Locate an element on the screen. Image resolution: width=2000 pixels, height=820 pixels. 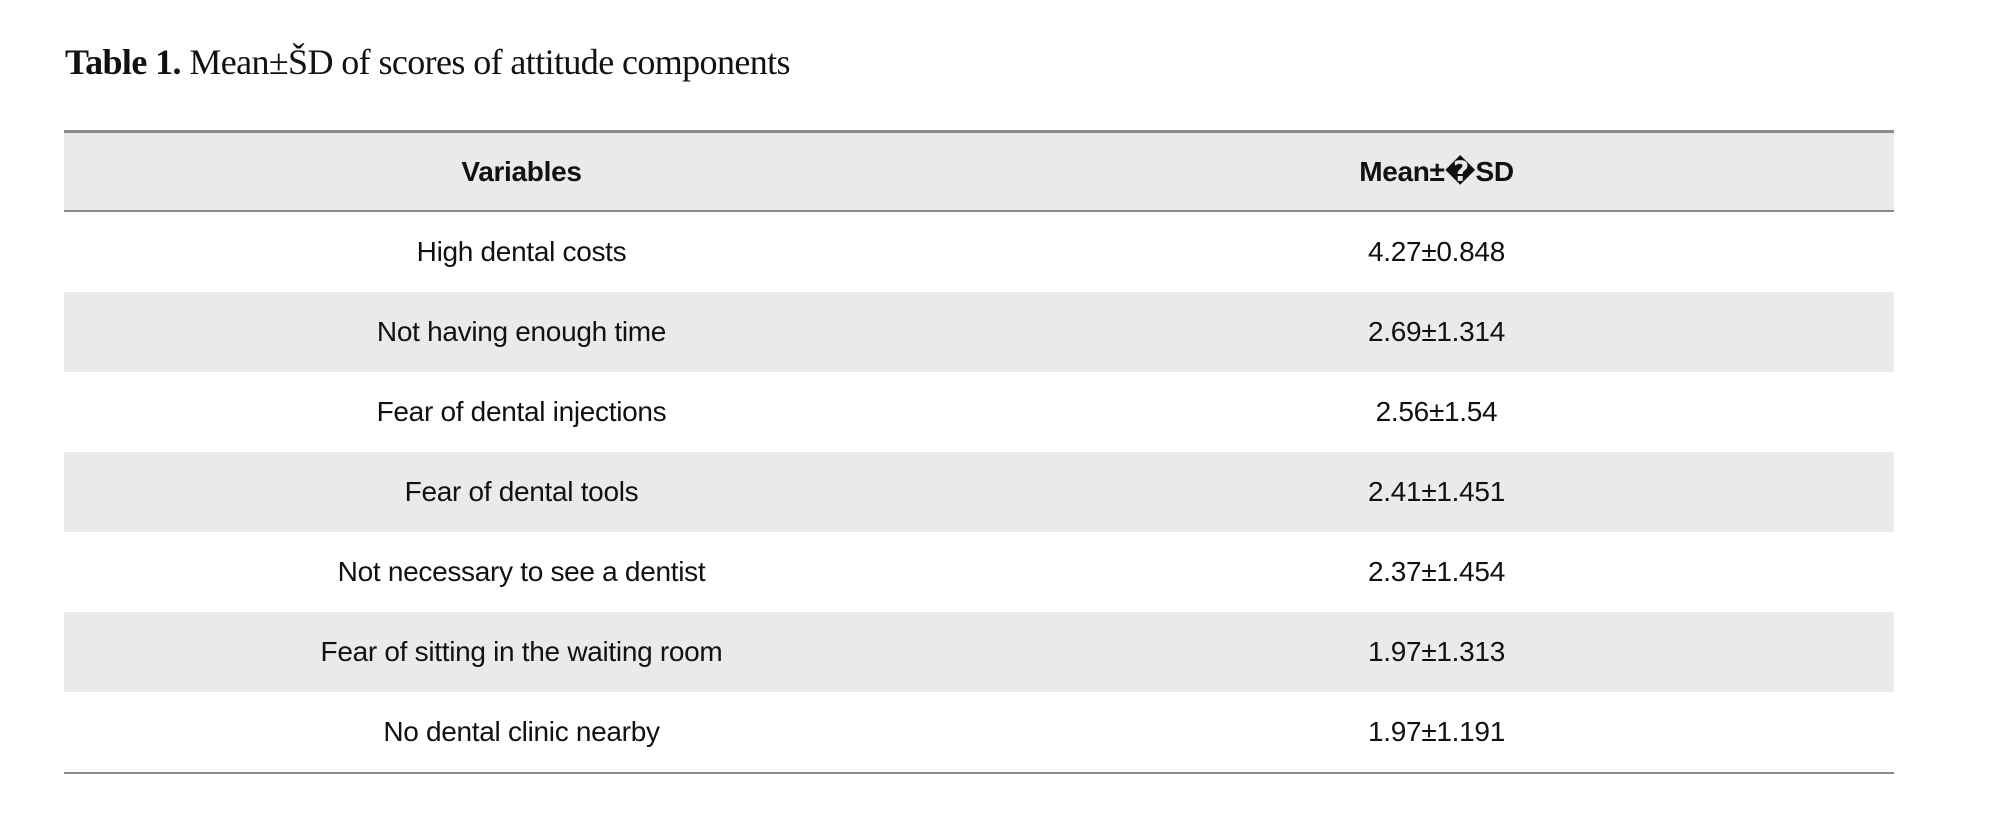
table-row: Fear of dental tools 2.41±1.451 is located at coordinates (979, 492).